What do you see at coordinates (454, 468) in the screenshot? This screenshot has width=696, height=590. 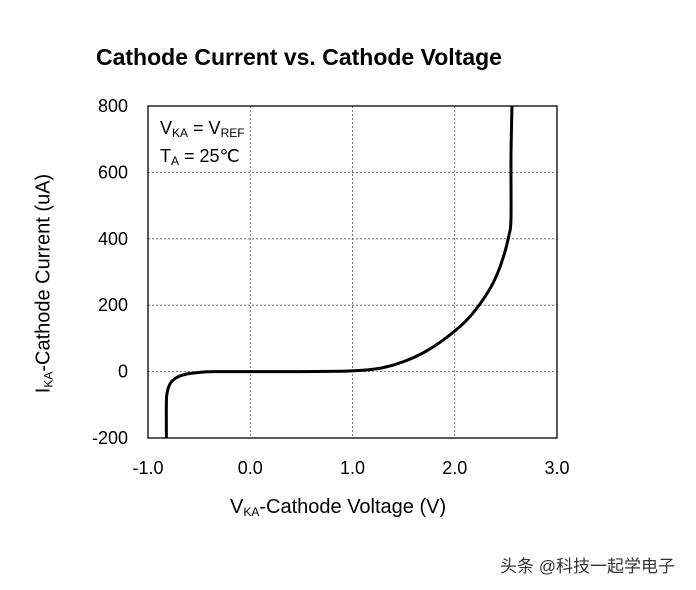 I see `x-tick-label-3: 2.0` at bounding box center [454, 468].